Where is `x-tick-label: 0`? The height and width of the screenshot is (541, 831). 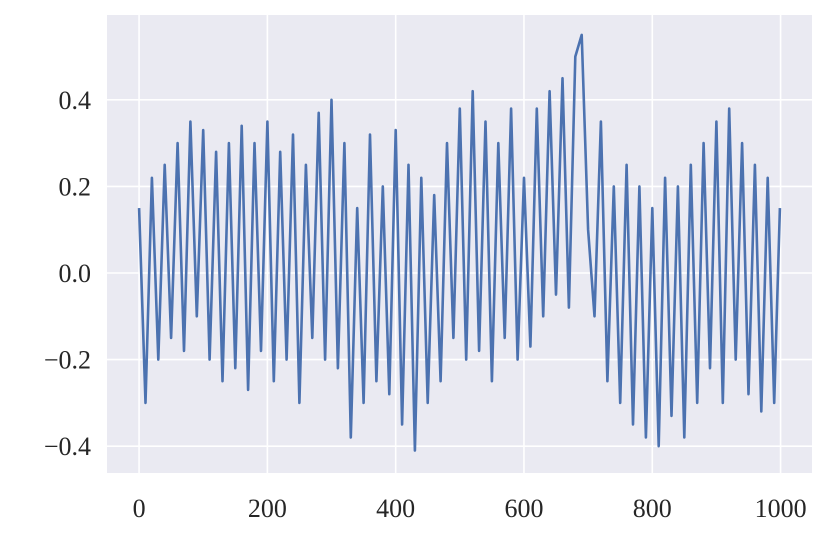
x-tick-label: 0 is located at coordinates (139, 508).